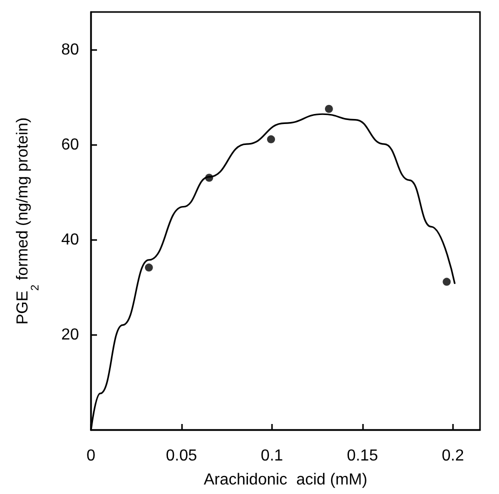  I want to click on y-axis-title: PGE2 formed (ng/mg protein), so click(28, 221).